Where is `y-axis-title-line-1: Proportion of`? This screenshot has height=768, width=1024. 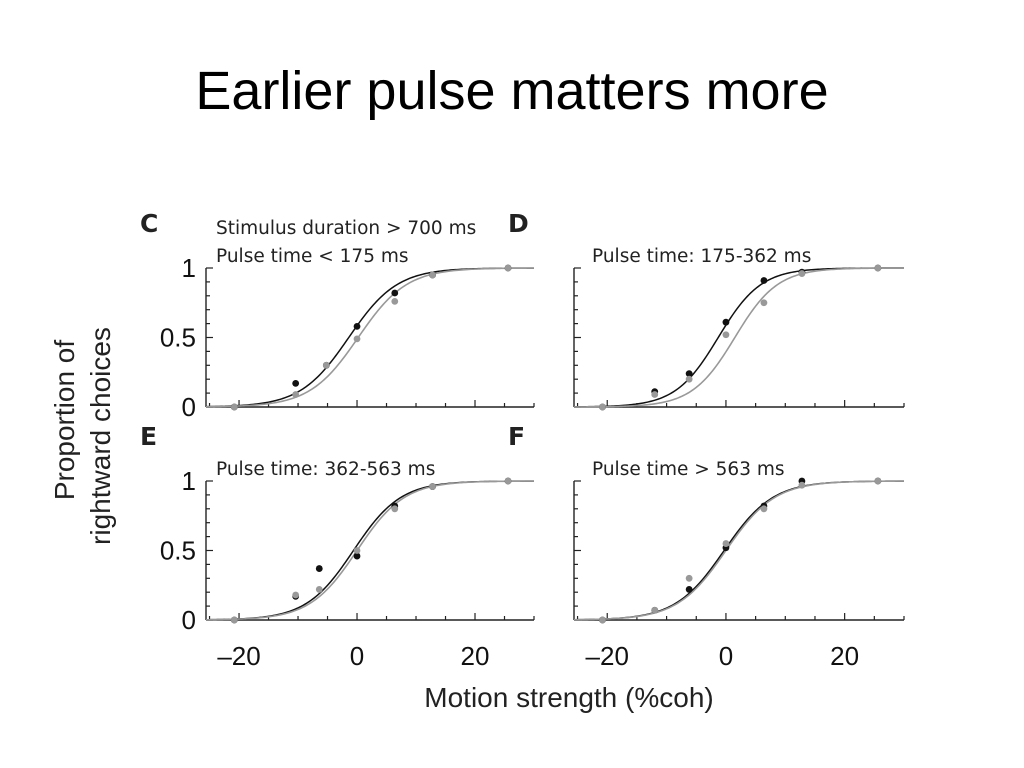
y-axis-title-line-1: Proportion of is located at coordinates (64, 420).